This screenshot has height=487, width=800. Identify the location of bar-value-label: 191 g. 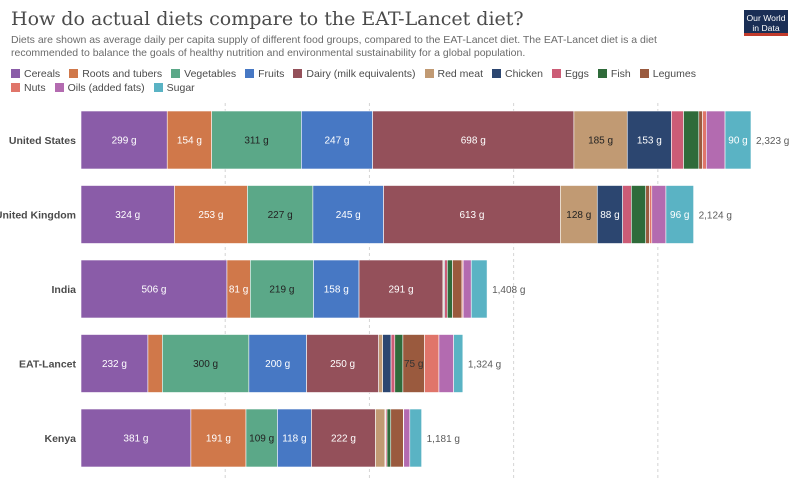
(218, 439).